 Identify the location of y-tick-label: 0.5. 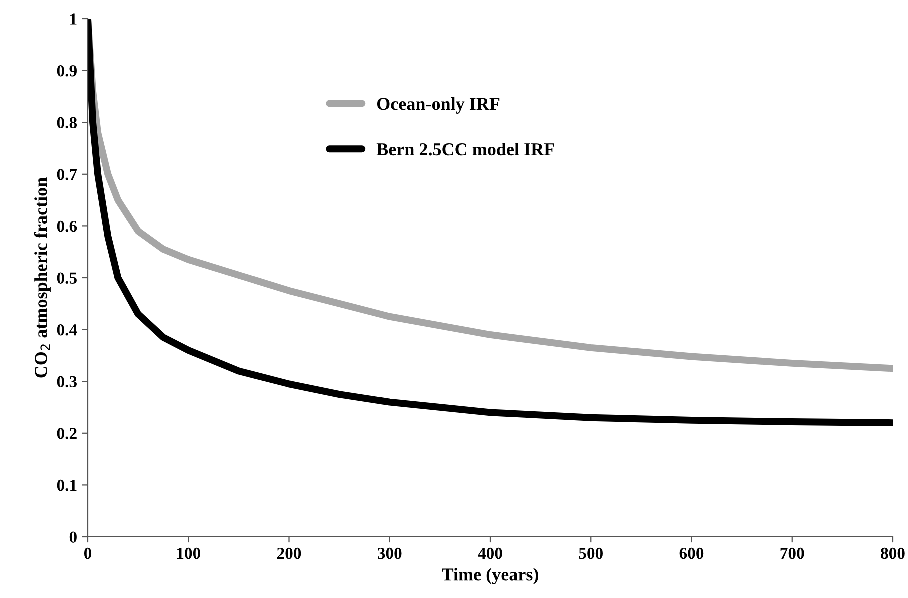
(67, 278).